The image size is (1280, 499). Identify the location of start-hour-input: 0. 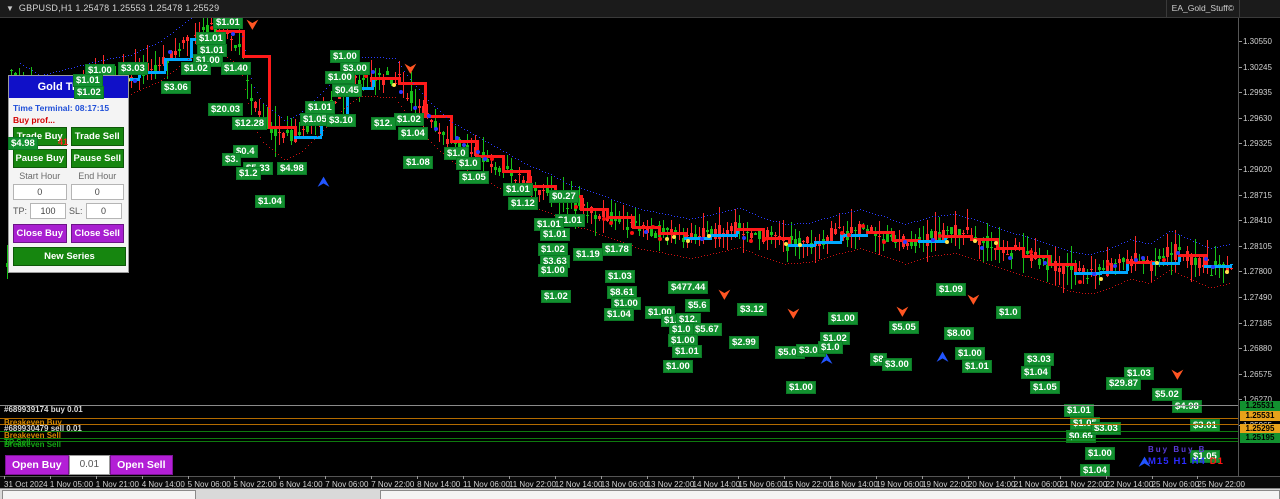
(40, 192).